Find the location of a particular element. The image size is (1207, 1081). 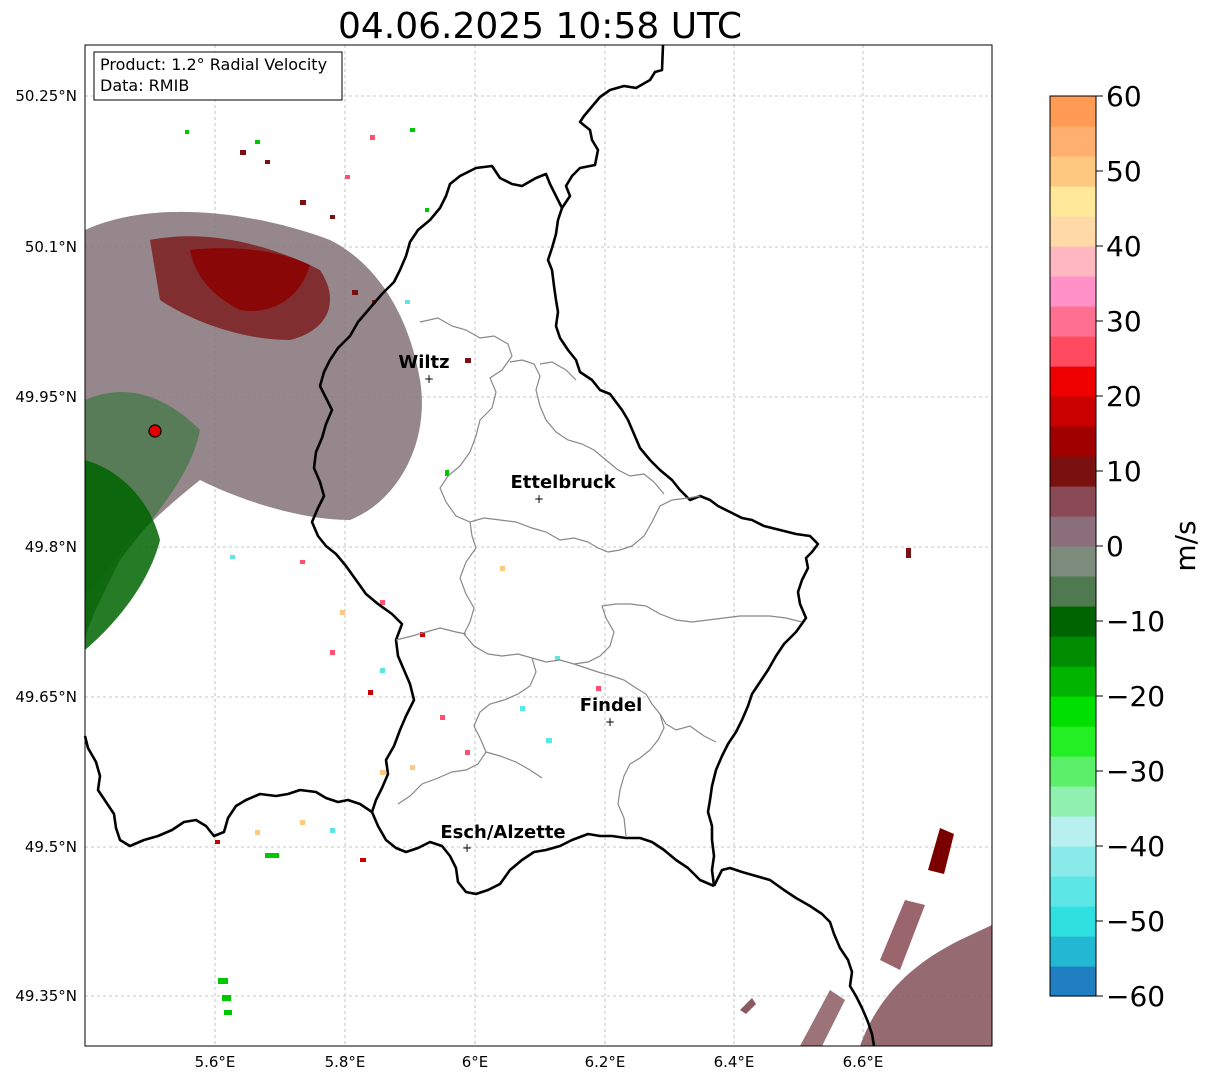

city-label: Ettelbruck is located at coordinates (563, 482).